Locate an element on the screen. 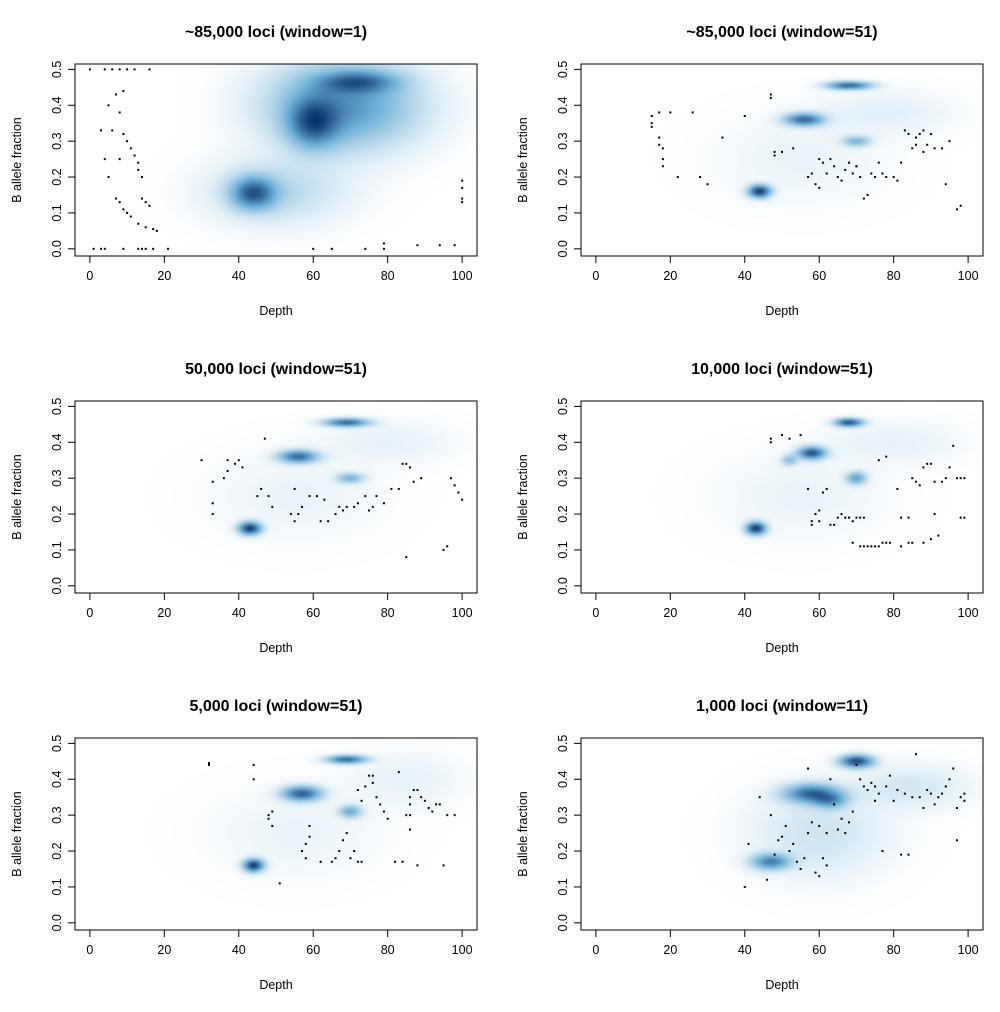  x-tick-label: 0 is located at coordinates (595, 276).